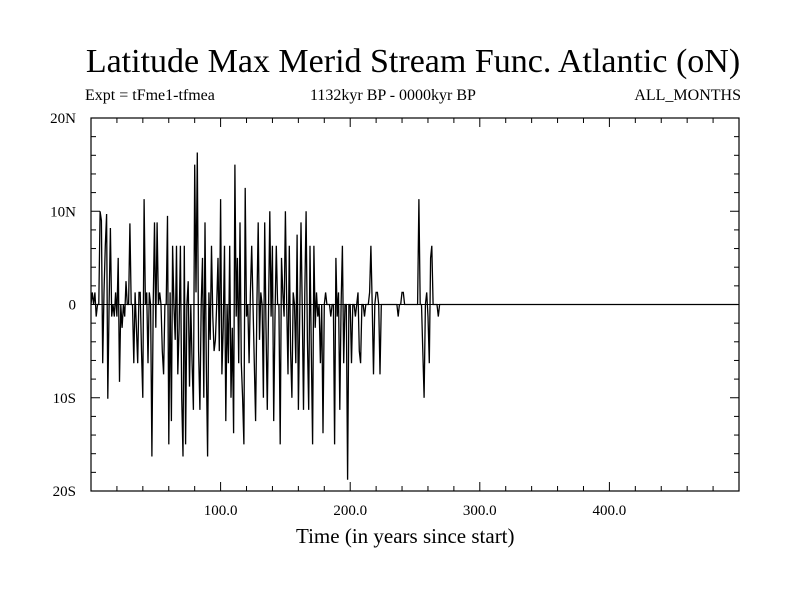 The width and height of the screenshot is (800, 600). What do you see at coordinates (393, 95) in the screenshot?
I see `time-range-label: 1132kyr BP - 0000kyr BP` at bounding box center [393, 95].